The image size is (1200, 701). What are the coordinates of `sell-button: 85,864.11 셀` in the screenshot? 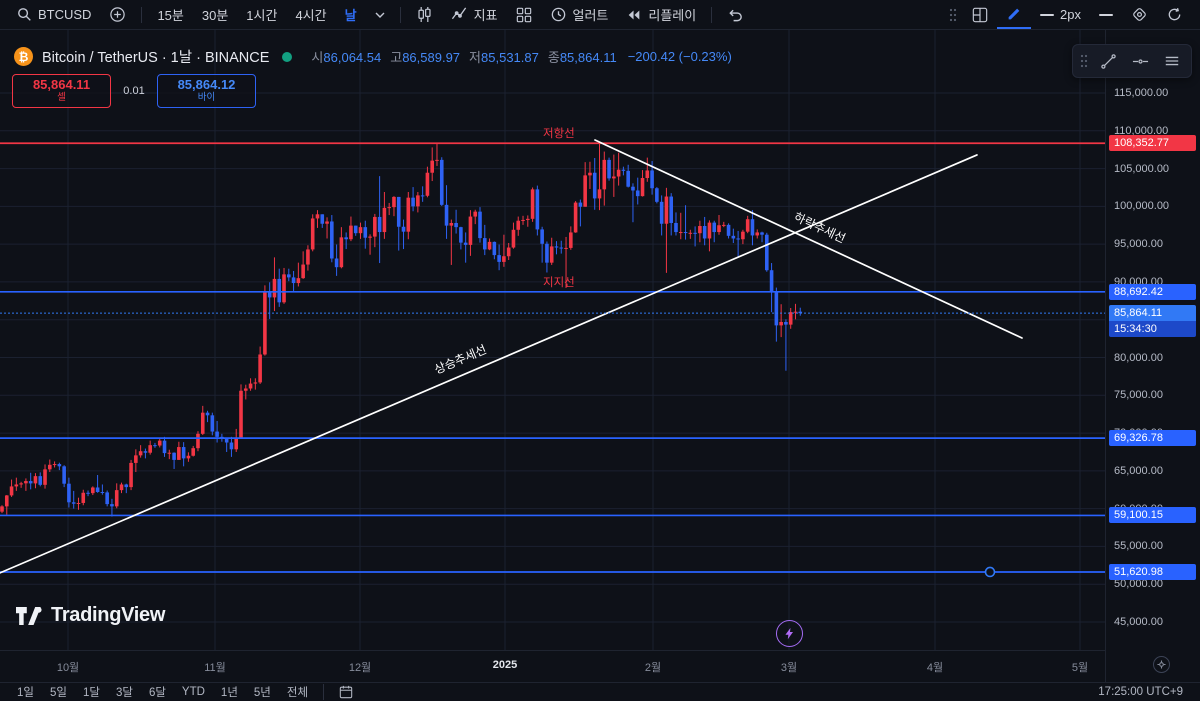 It's located at (61, 91).